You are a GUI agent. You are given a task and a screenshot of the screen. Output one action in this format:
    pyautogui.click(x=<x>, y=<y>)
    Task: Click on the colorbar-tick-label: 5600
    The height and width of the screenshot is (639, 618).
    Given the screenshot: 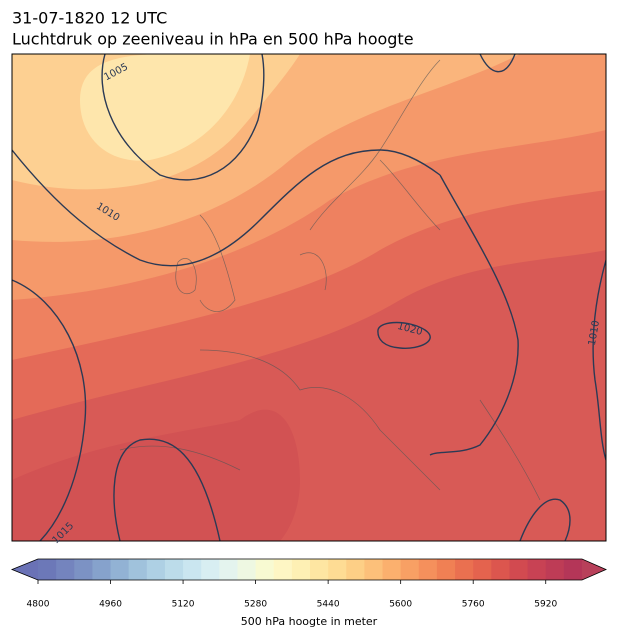 What is the action you would take?
    pyautogui.click(x=400, y=605)
    